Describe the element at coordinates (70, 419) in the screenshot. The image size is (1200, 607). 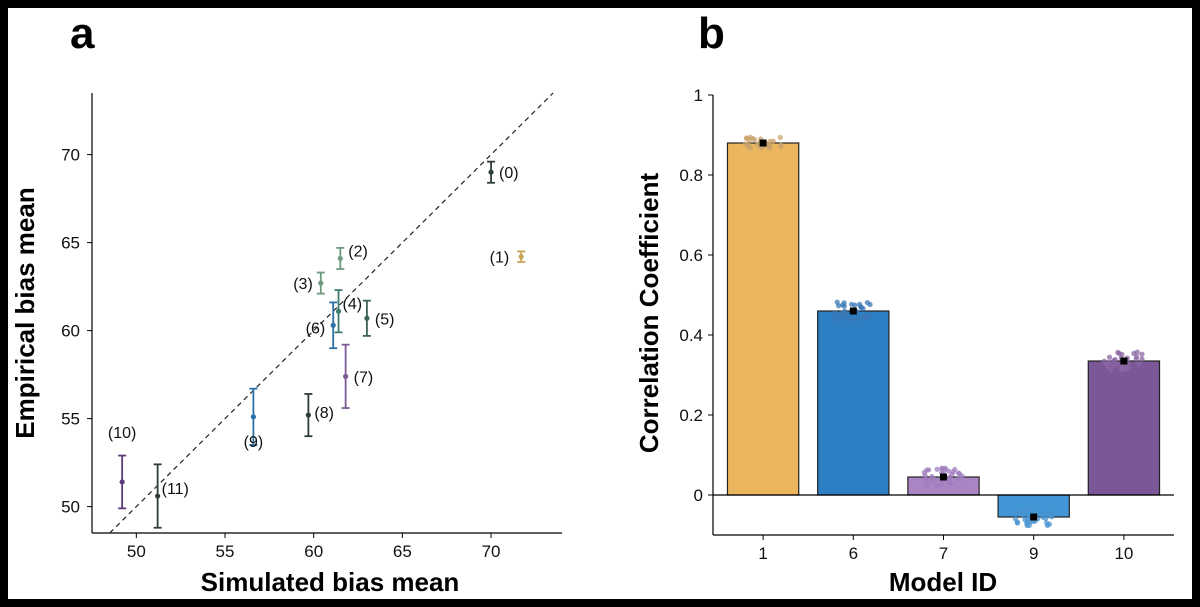
I see `panel-a-y-tick-label: 55` at that location.